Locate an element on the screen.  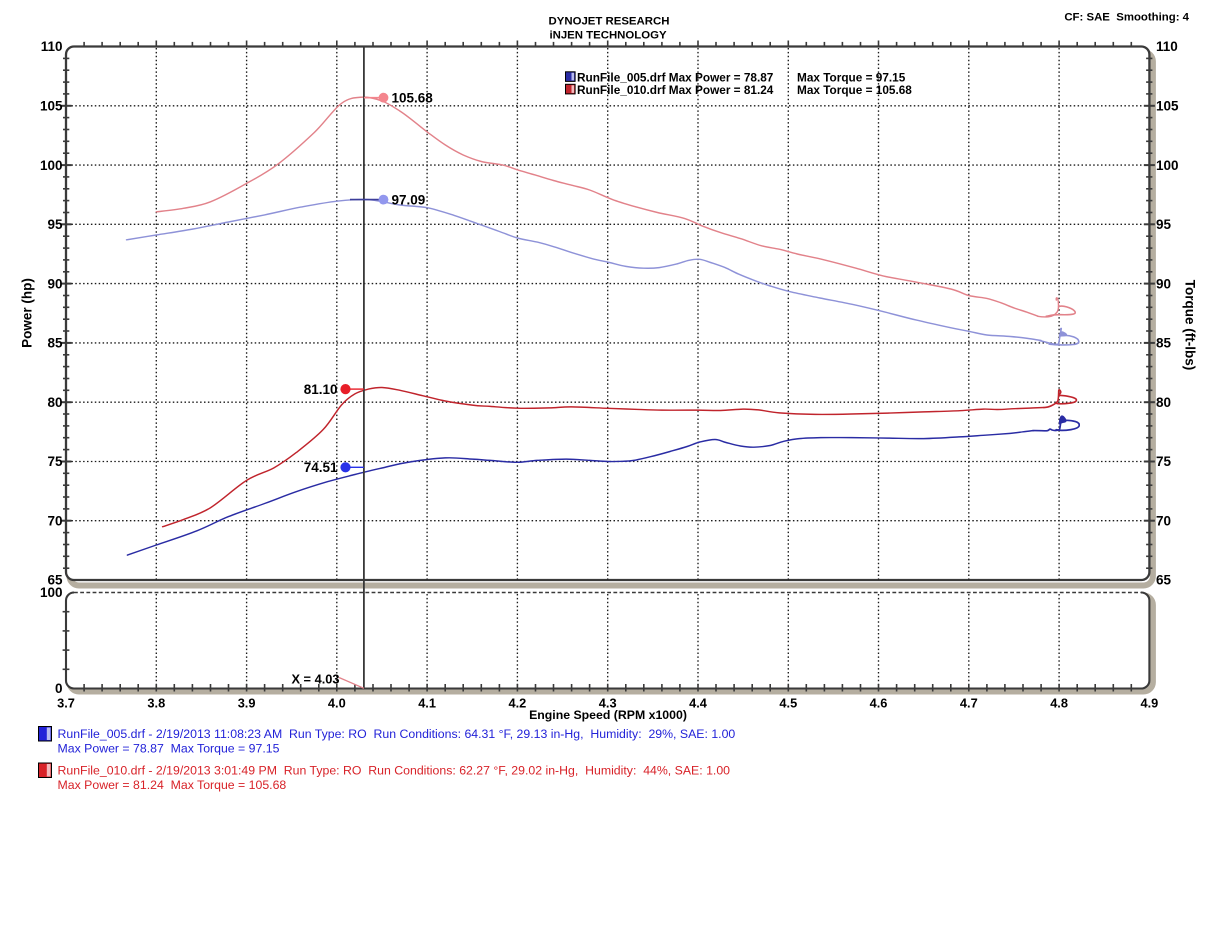
svg-text: 4.2 is located at coordinates (518, 703).